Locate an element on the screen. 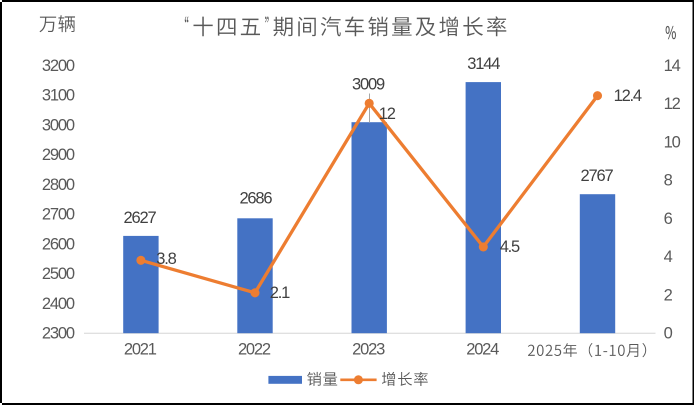  svg-text: 2.1 is located at coordinates (280, 293).